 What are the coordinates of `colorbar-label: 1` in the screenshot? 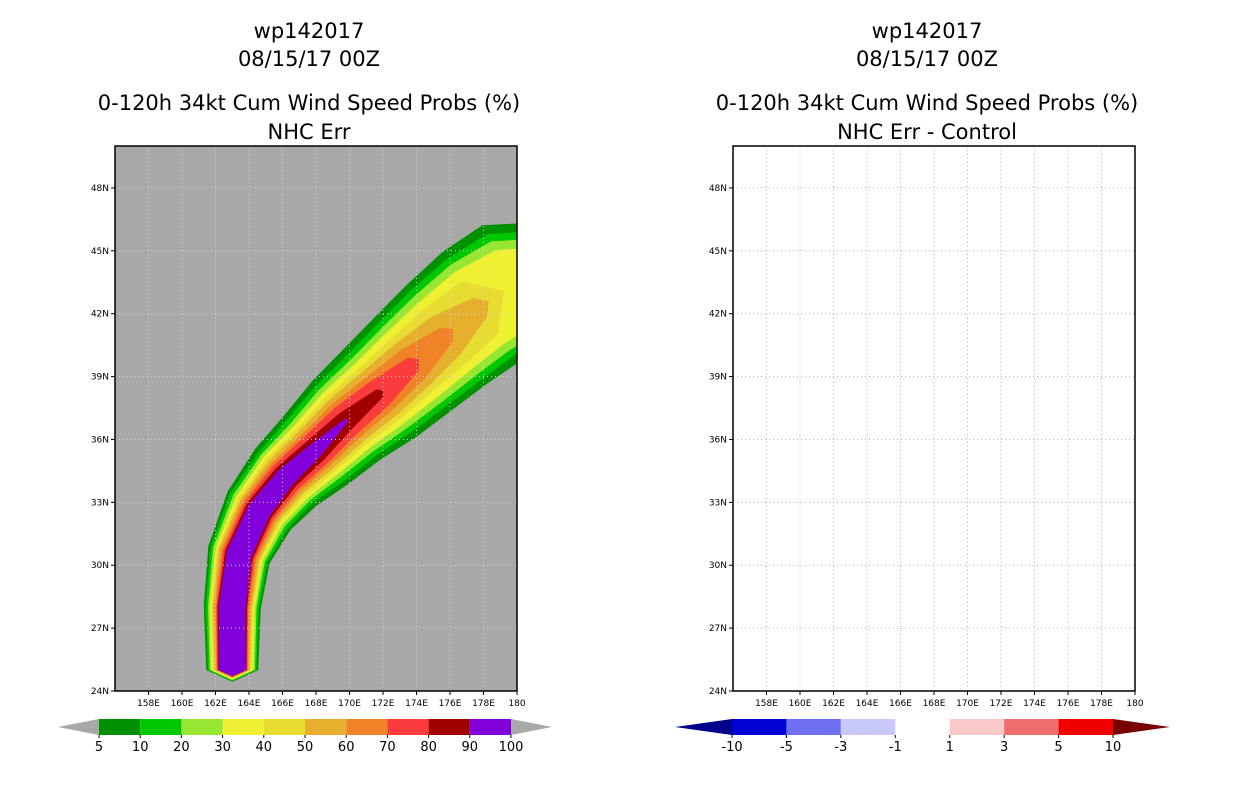 It's located at (950, 747).